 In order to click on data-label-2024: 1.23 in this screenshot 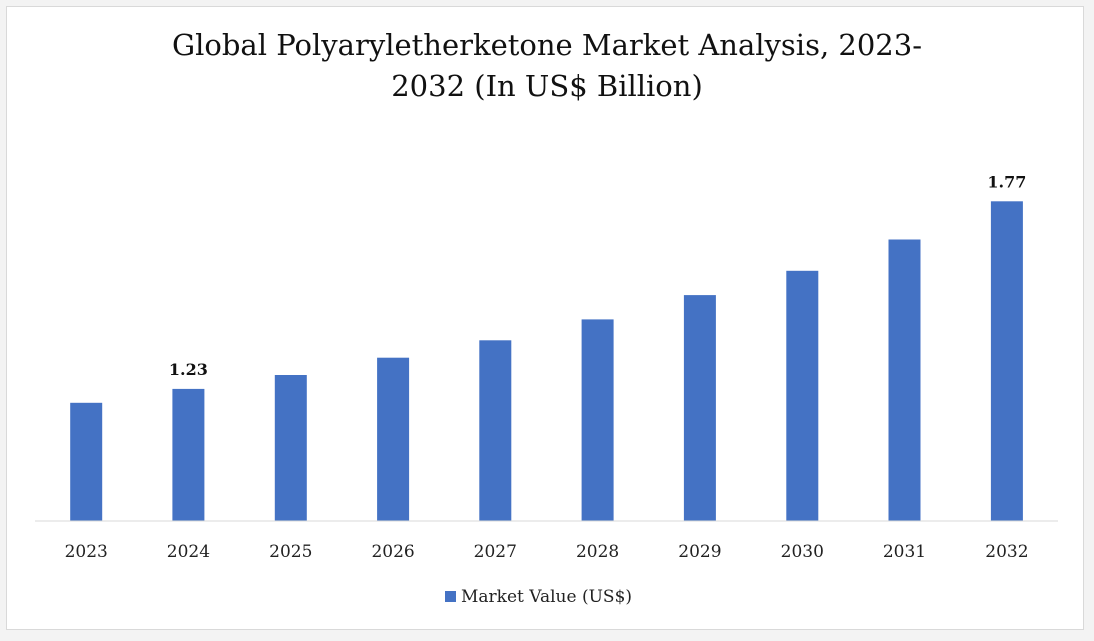, I will do `click(188, 369)`.